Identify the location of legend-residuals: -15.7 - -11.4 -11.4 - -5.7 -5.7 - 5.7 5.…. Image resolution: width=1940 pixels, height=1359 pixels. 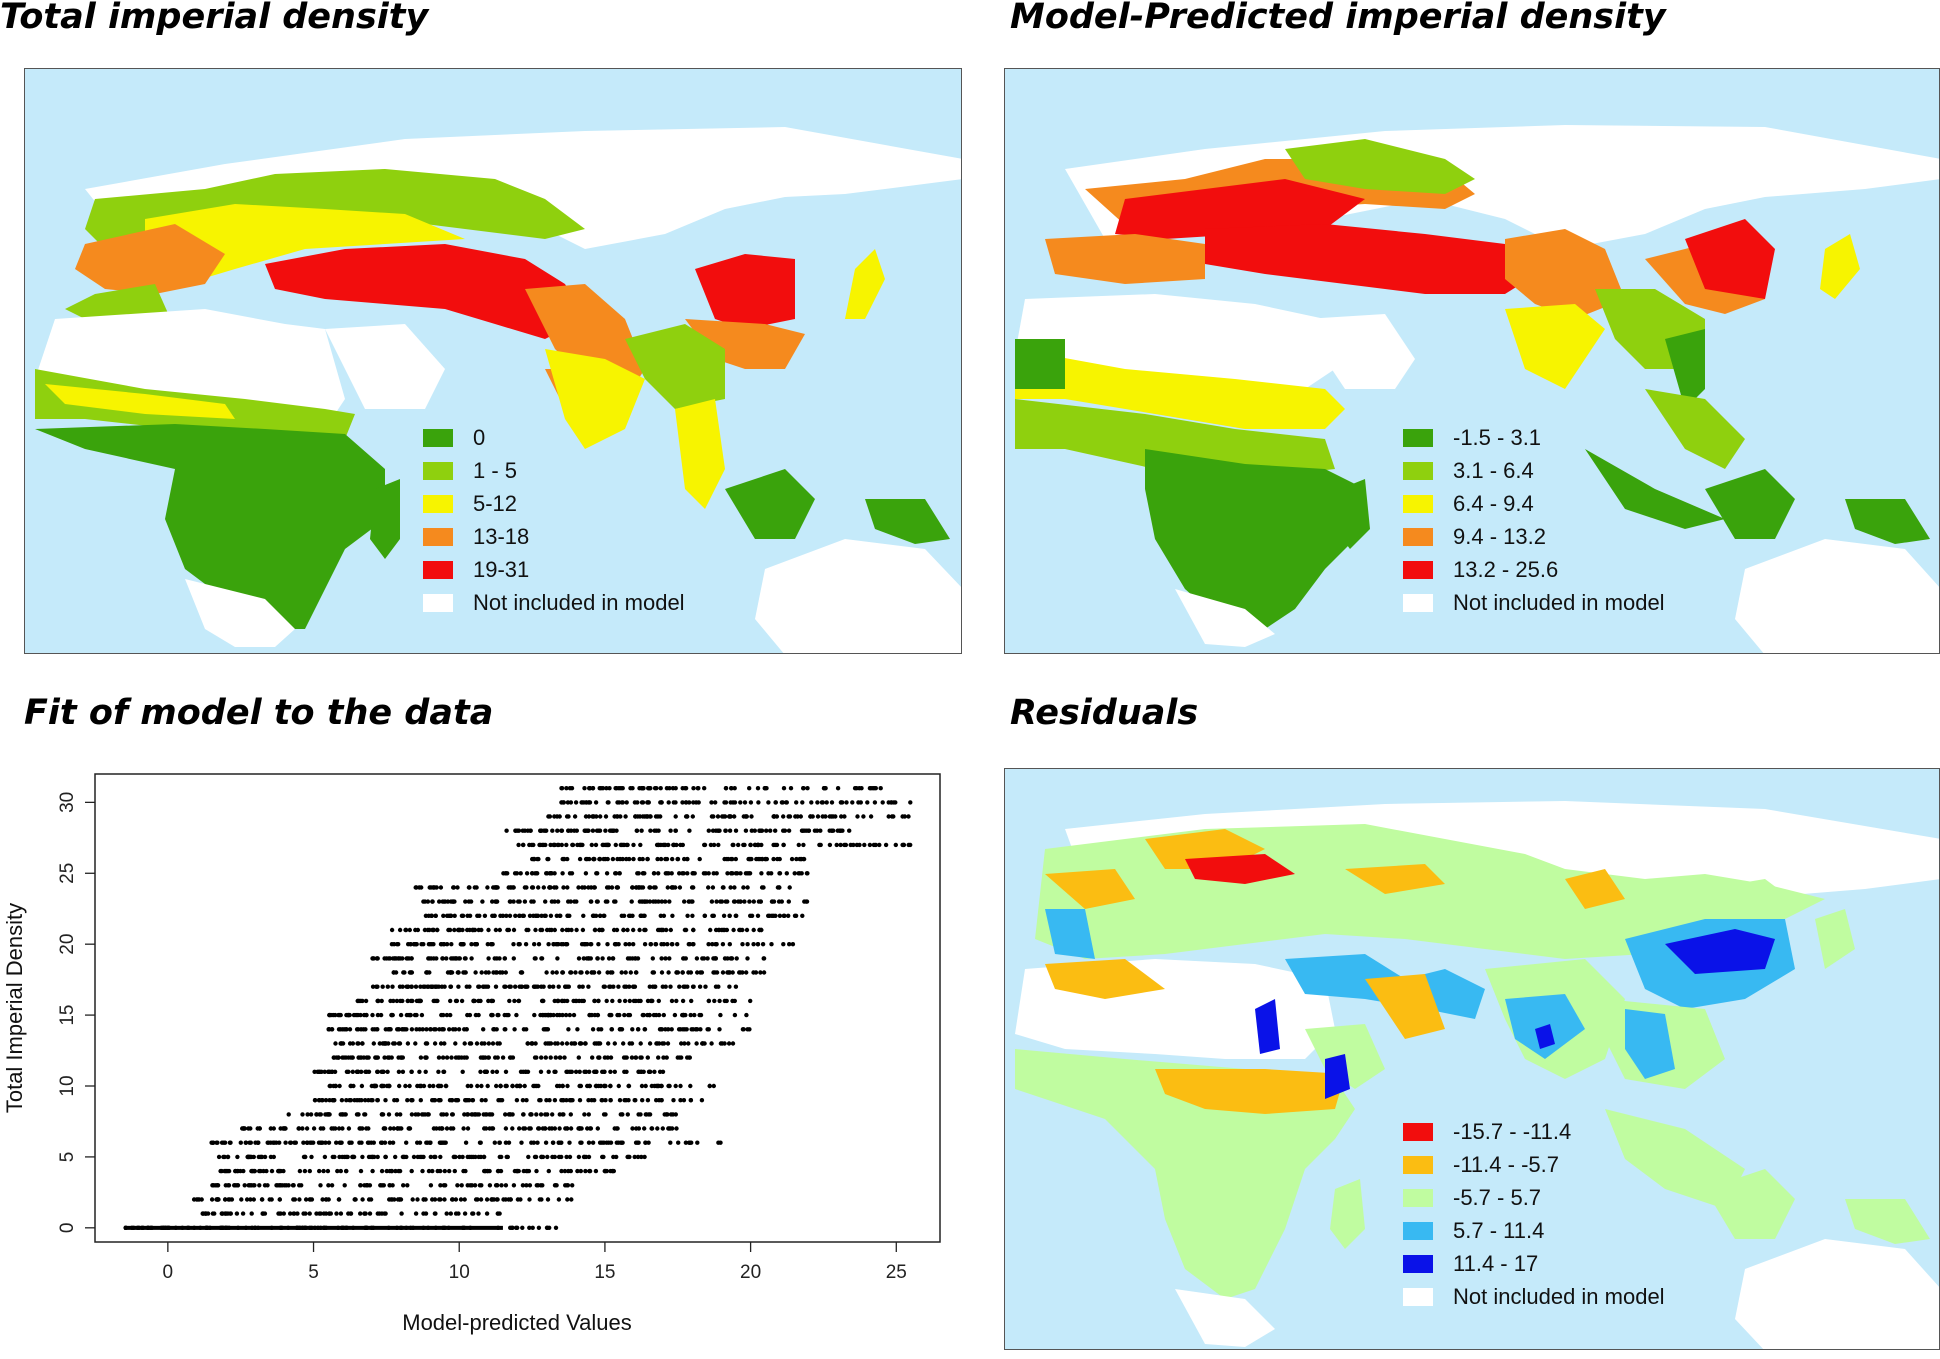
(1534, 1214).